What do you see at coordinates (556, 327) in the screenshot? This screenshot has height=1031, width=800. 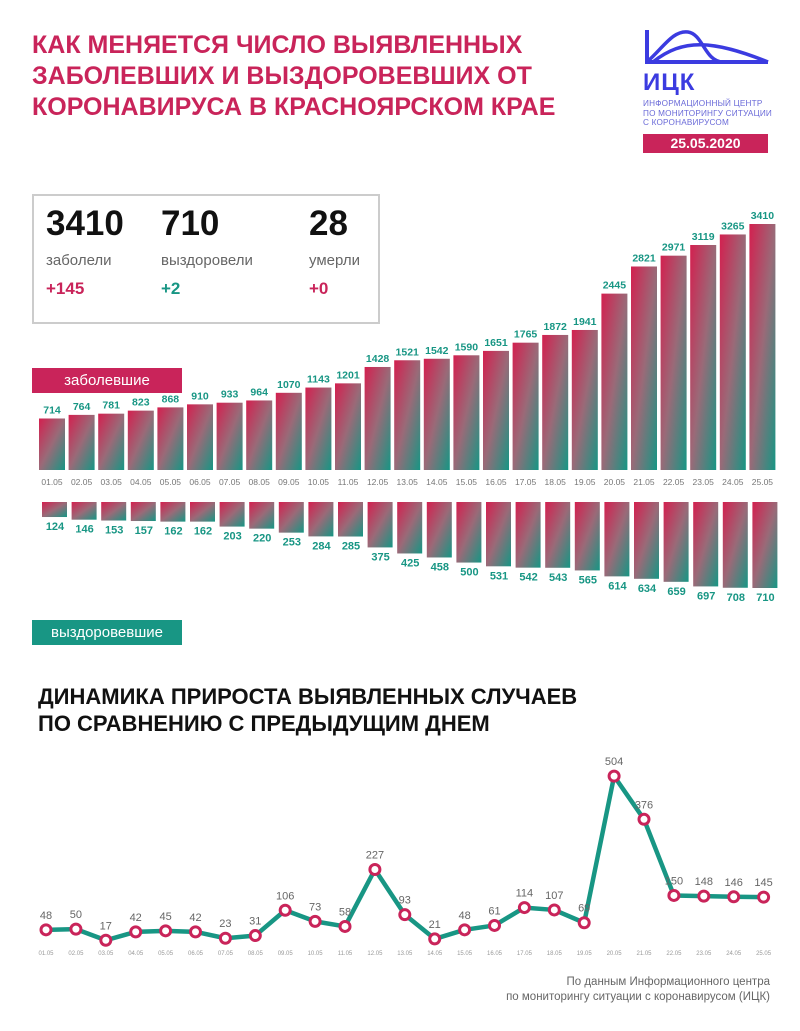 I see `infected-value-label: 1872` at bounding box center [556, 327].